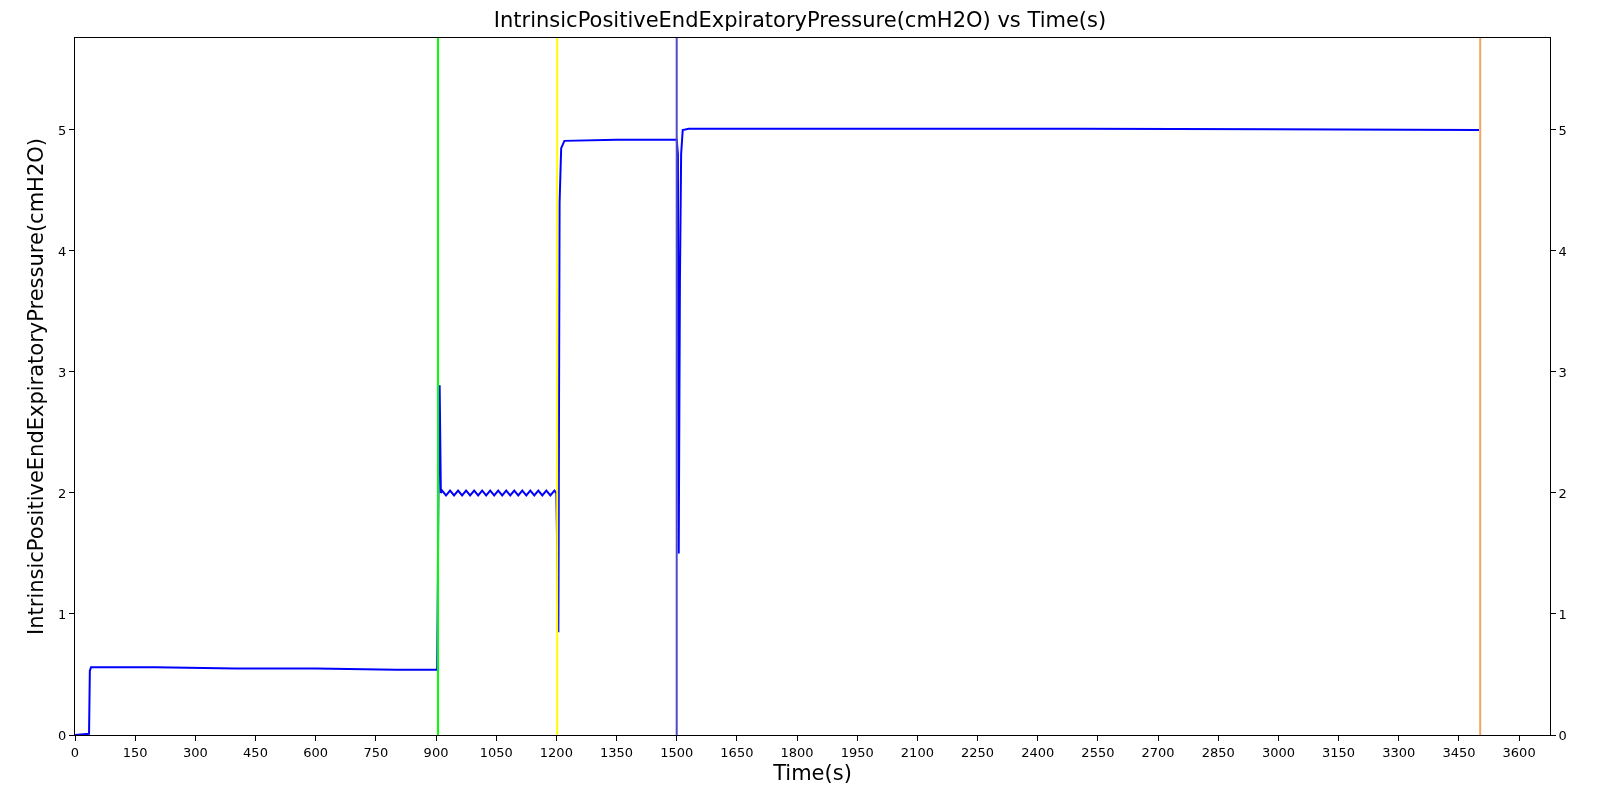 The width and height of the screenshot is (1600, 800). I want to click on y-tick-label: 2, so click(62, 493).